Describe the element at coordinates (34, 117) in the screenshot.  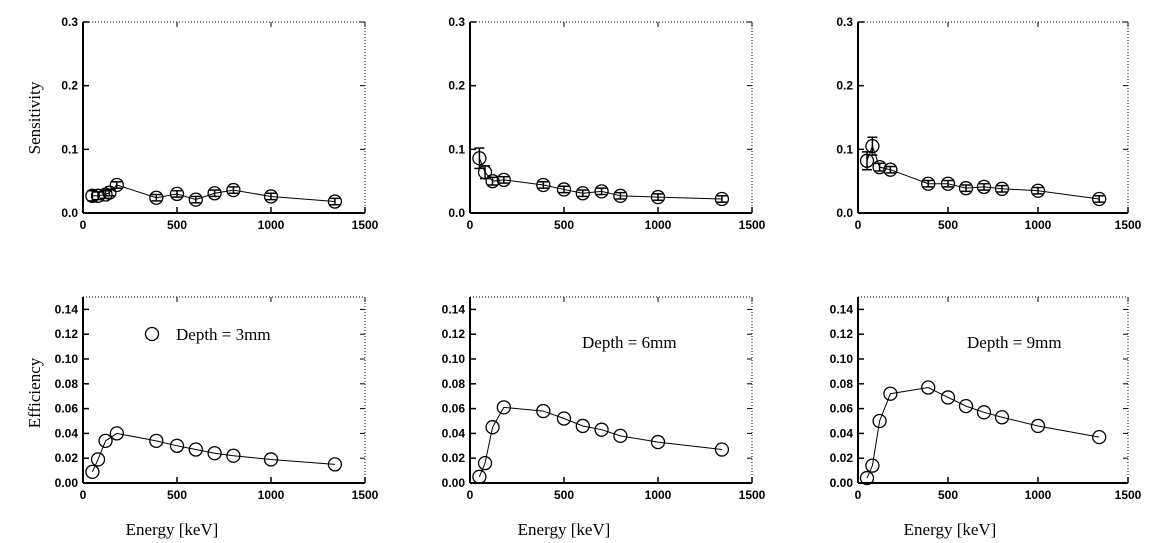
I see `sensitivity-row-title: Sensitivity` at that location.